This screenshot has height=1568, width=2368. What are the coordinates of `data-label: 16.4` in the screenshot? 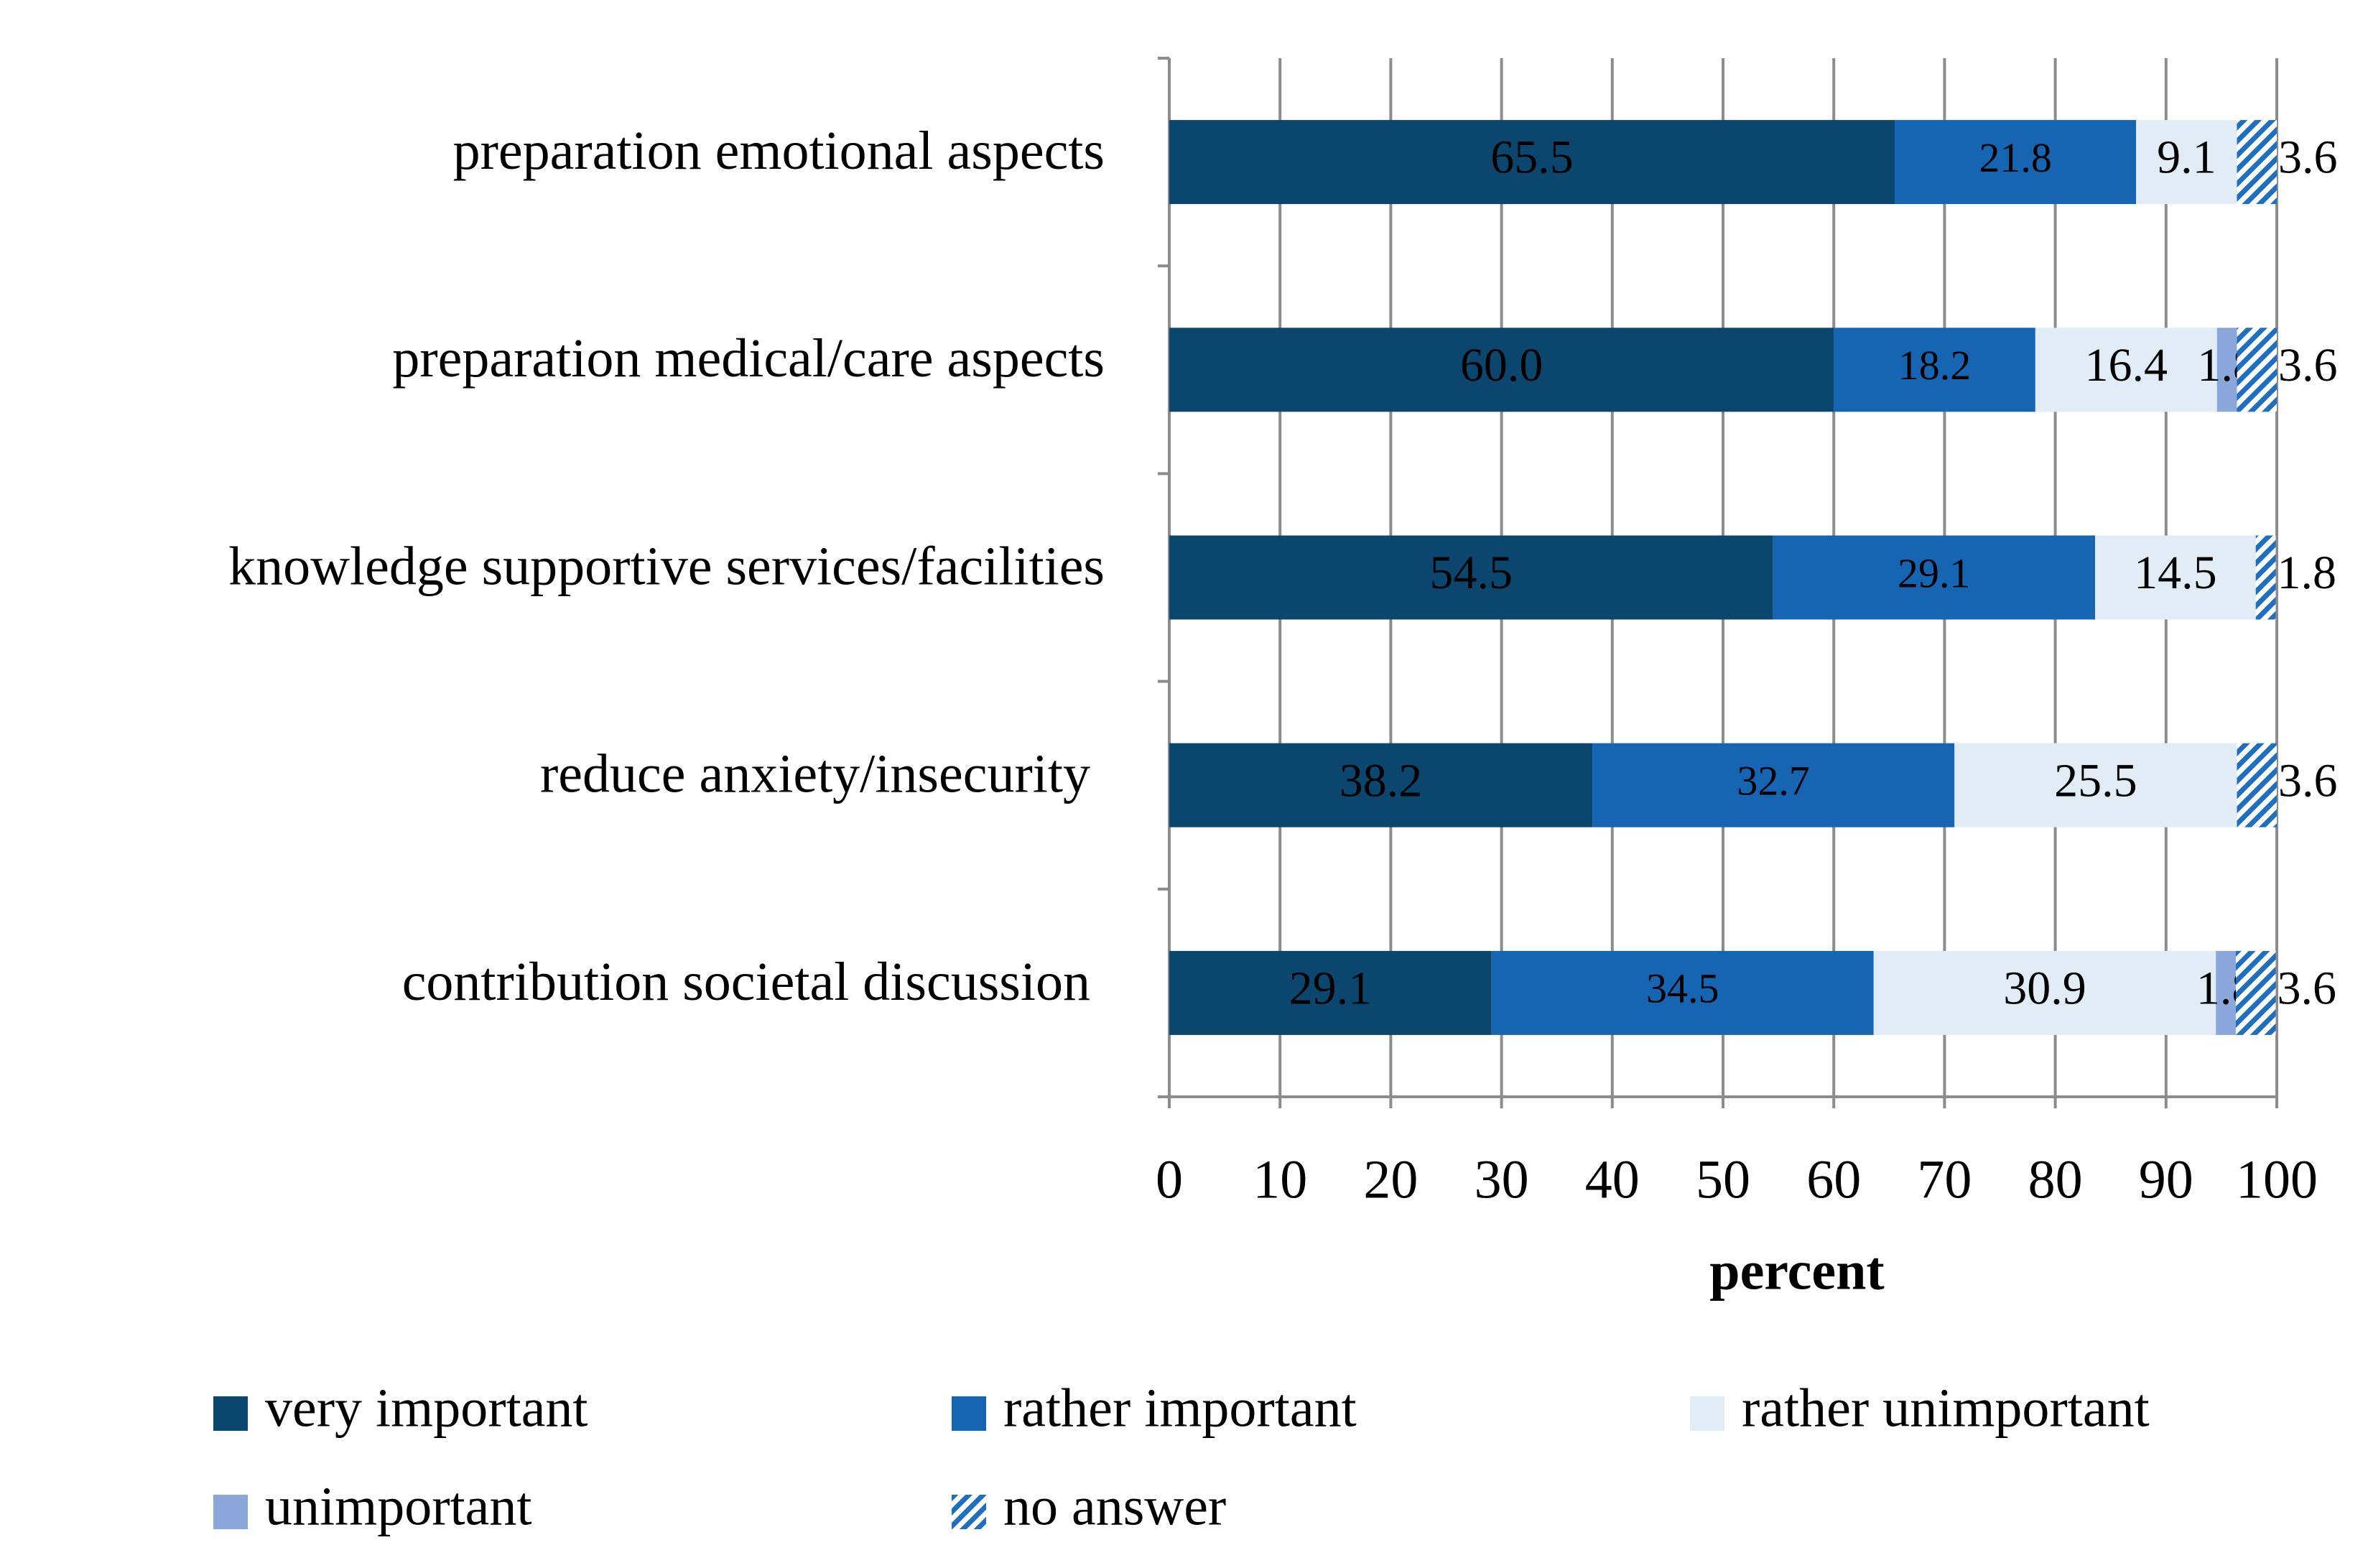 It's located at (2126, 365).